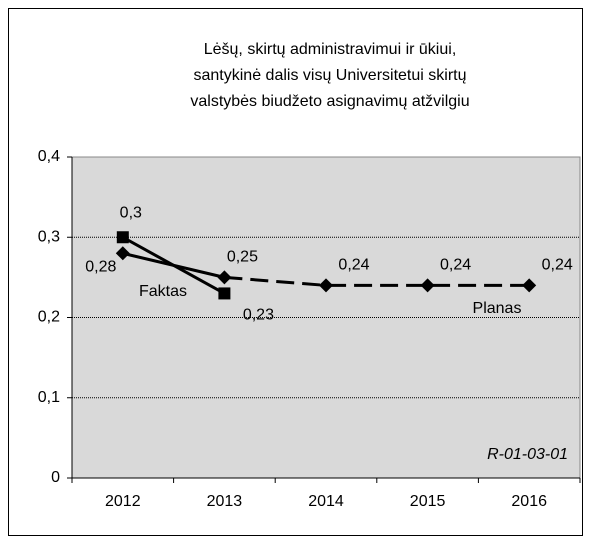 The image size is (591, 544). Describe the element at coordinates (428, 501) in the screenshot. I see `x-tick-label: 2015` at that location.